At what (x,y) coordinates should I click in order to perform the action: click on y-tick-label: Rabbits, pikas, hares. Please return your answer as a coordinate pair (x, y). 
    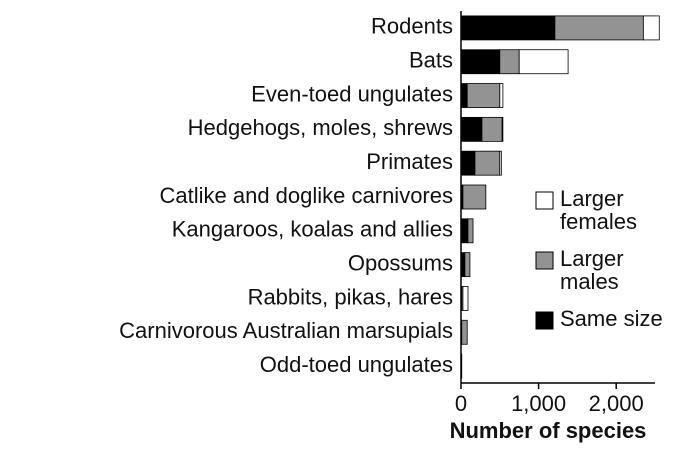
    Looking at the image, I should click on (350, 296).